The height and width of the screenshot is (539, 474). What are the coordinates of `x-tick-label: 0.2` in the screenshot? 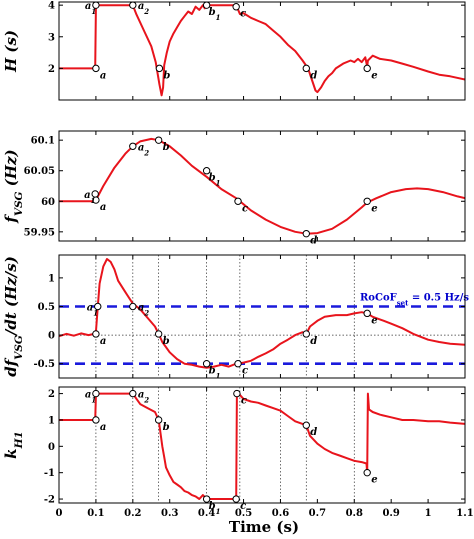 It's located at (132, 513).